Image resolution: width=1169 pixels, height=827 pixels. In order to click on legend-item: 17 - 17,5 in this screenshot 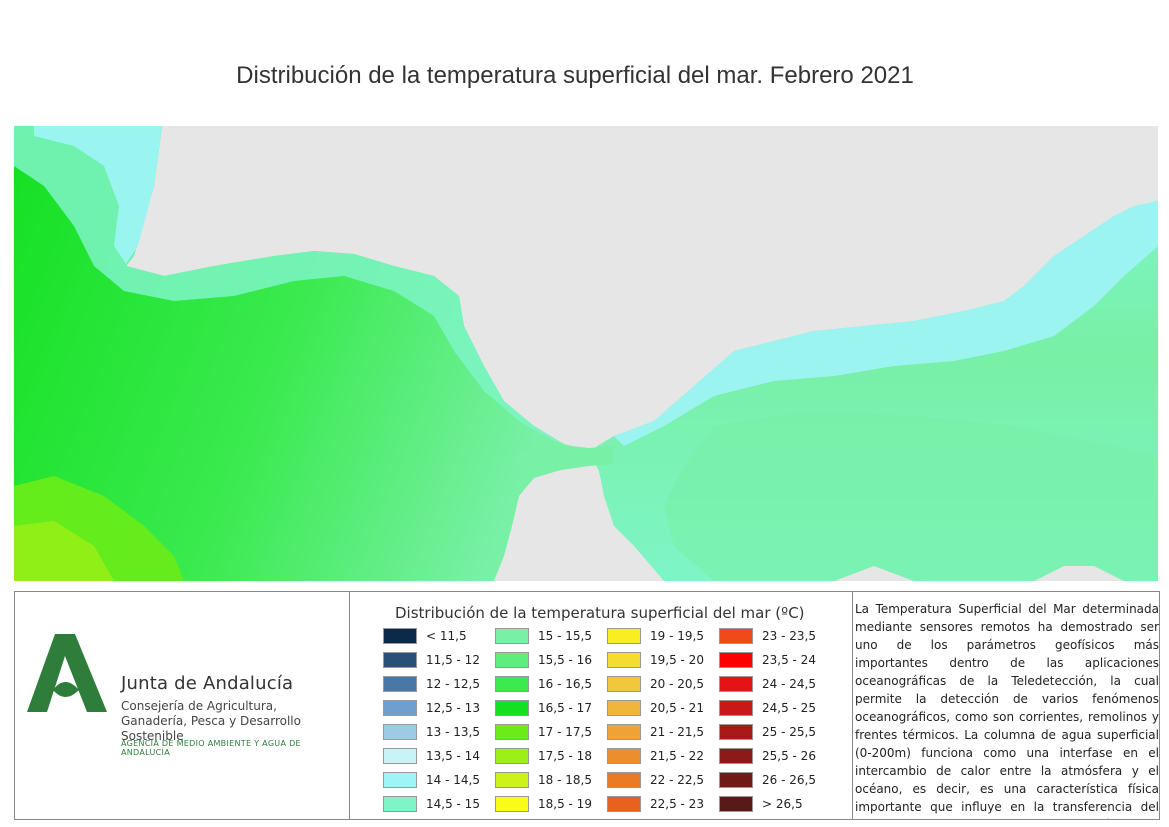, I will do `click(543, 732)`.